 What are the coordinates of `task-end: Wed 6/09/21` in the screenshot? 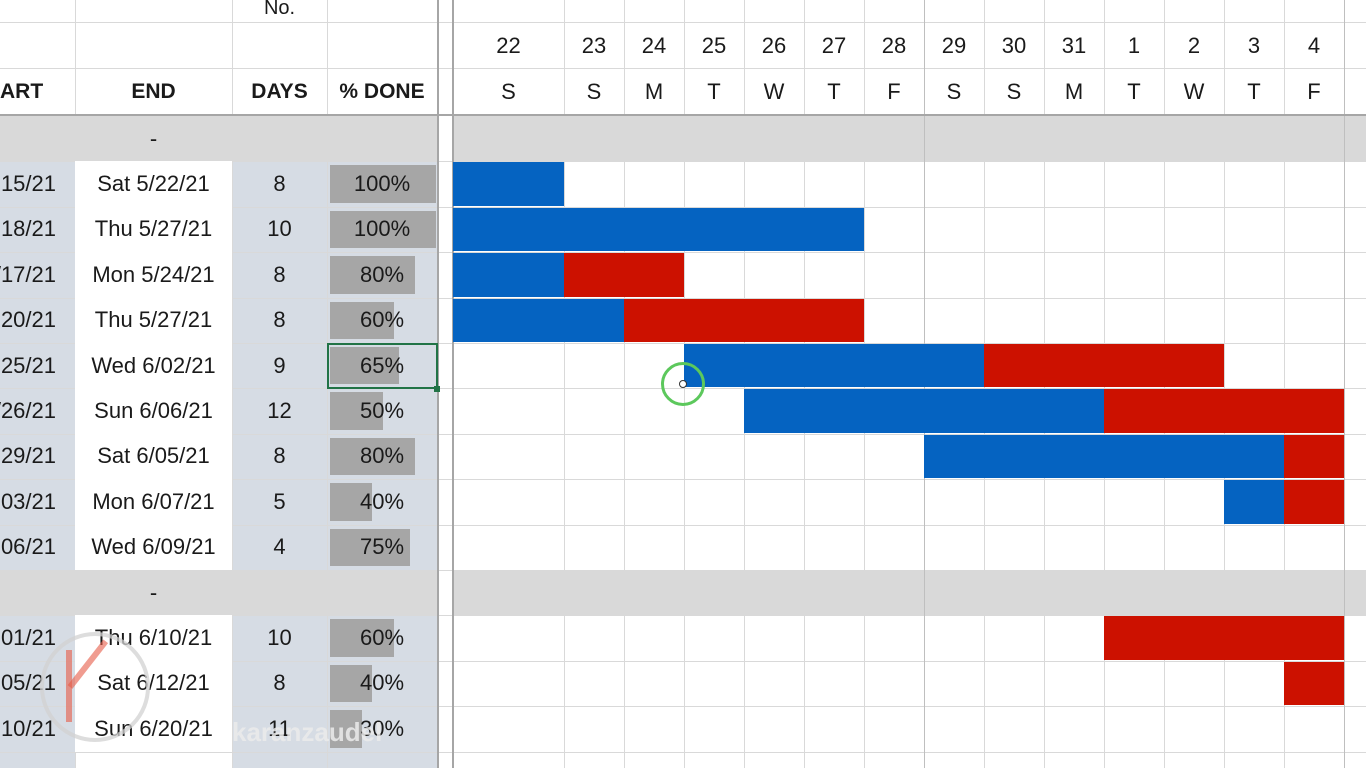 It's located at (153, 547).